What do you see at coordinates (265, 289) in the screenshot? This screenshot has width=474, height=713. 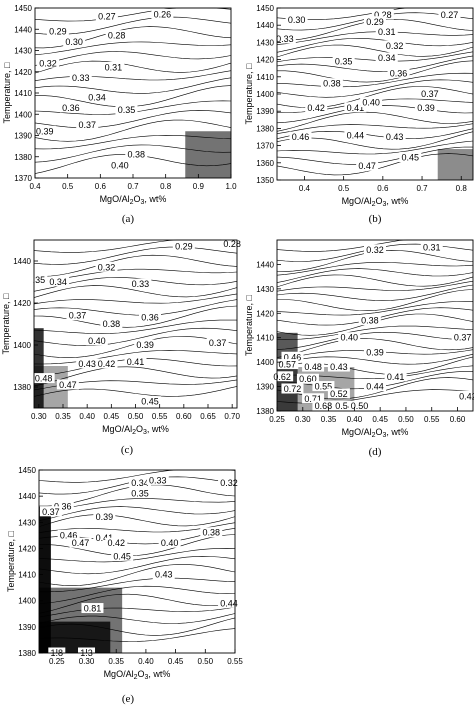 I see `y-tick-label: 1430` at bounding box center [265, 289].